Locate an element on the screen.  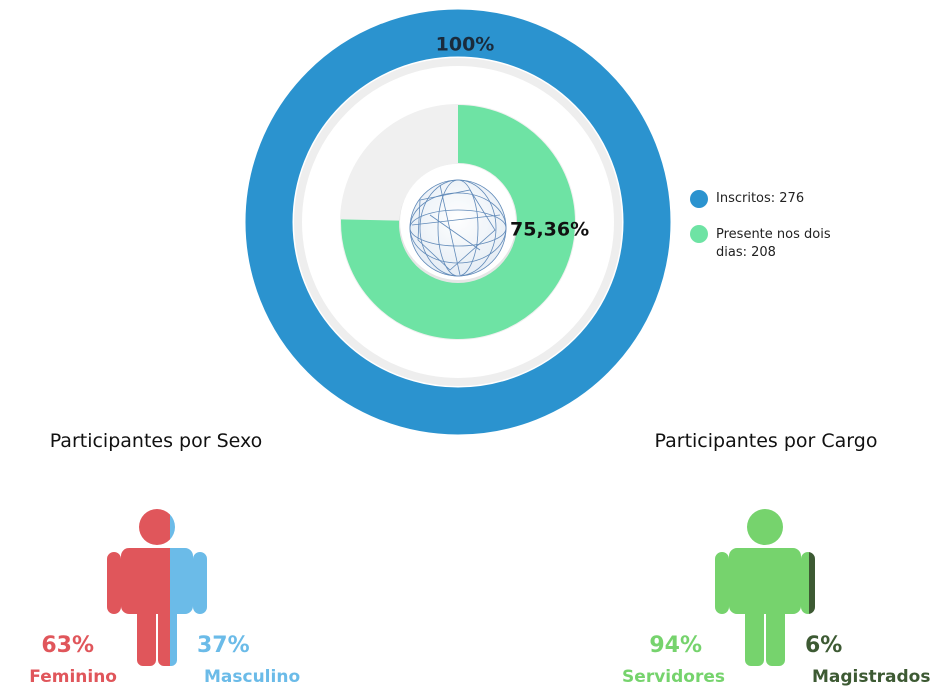
legend-label: Inscritos: 276 is located at coordinates (760, 198).